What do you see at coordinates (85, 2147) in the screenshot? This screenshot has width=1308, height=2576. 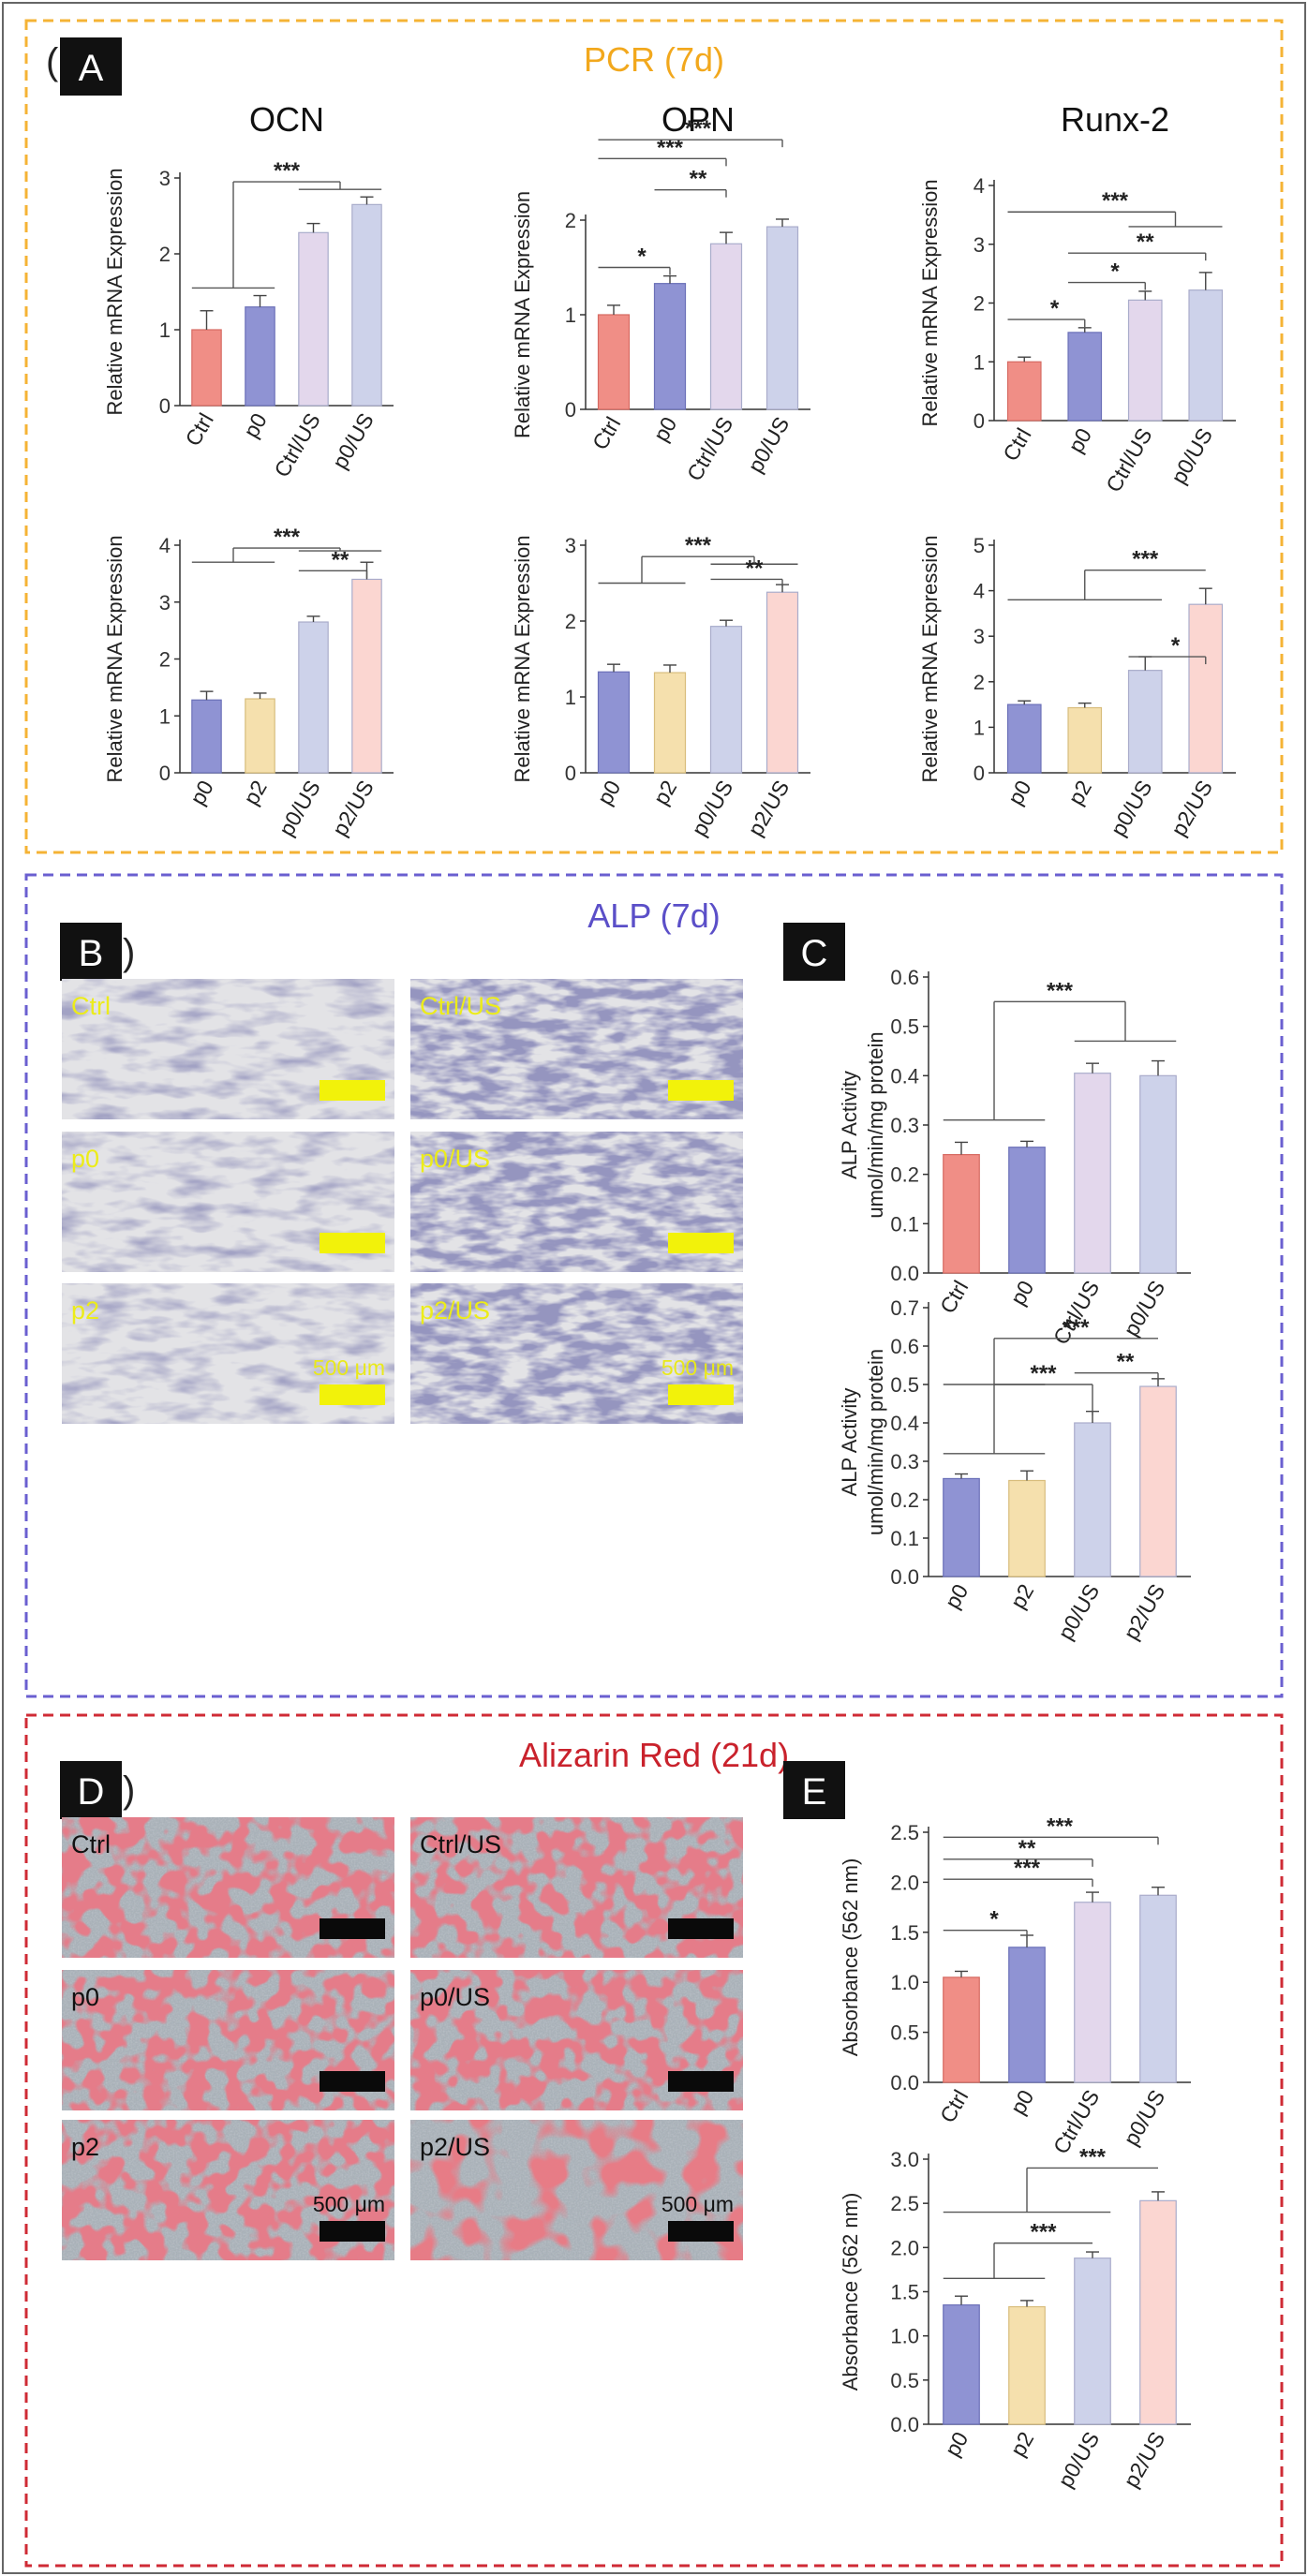 I see `micrograph-label: p2` at bounding box center [85, 2147].